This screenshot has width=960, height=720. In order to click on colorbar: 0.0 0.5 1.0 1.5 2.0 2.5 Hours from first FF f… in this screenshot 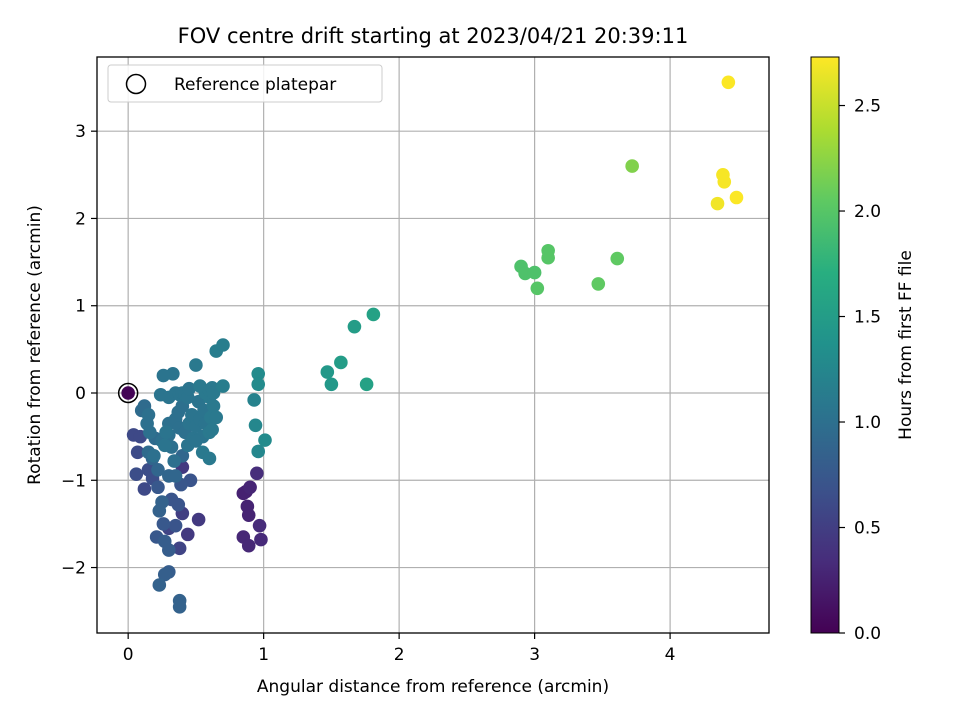, I will do `click(863, 350)`.